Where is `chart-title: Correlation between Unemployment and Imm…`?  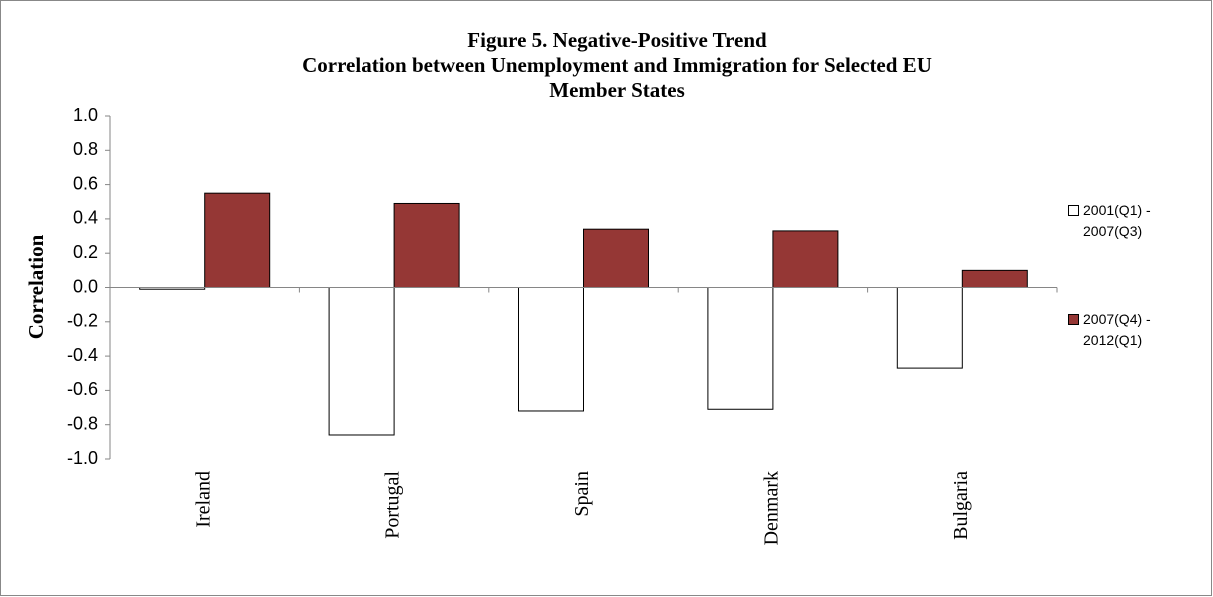
chart-title: Correlation between Unemployment and Imm… is located at coordinates (617, 65).